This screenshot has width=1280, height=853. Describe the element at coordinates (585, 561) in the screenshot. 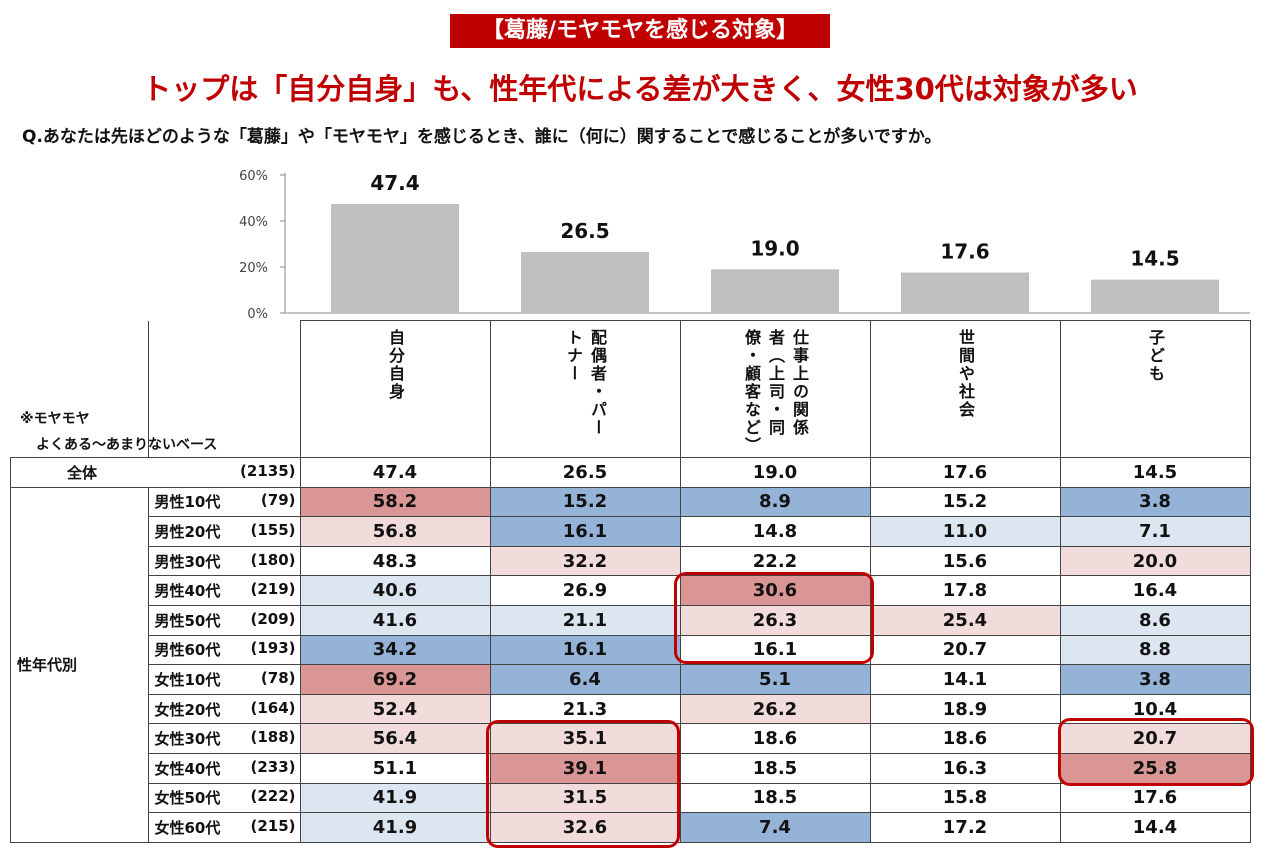

I see `value-cell: 32.2` at that location.